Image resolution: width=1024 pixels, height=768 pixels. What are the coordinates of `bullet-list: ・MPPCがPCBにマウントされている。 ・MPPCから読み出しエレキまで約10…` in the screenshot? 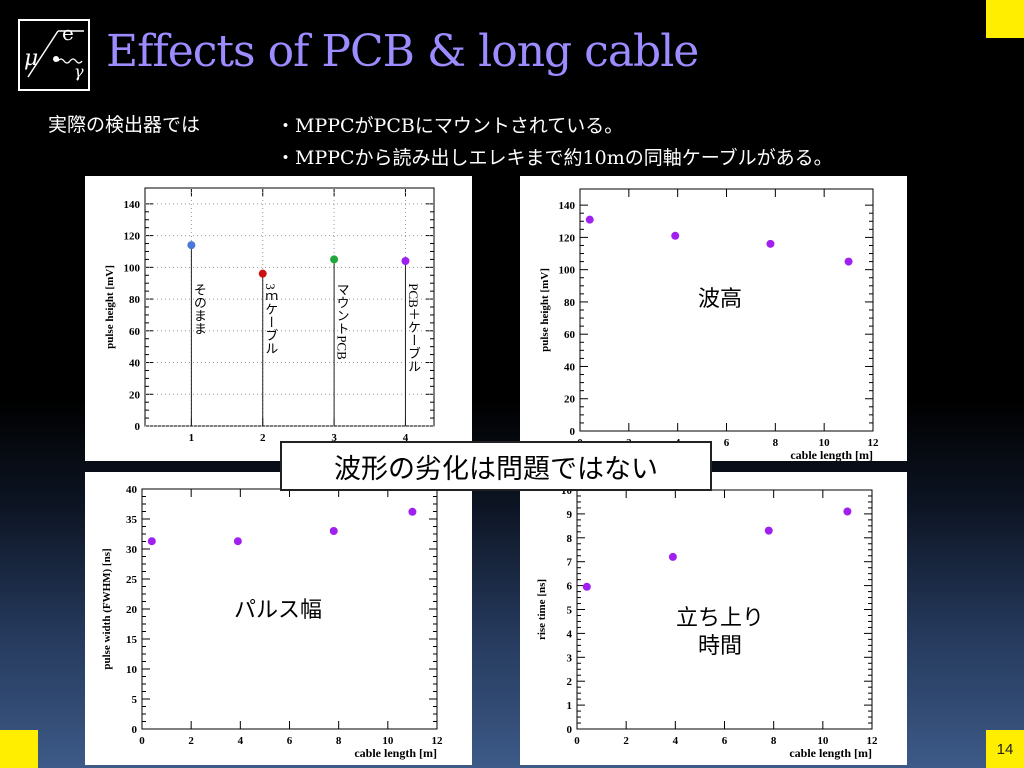 It's located at (554, 142).